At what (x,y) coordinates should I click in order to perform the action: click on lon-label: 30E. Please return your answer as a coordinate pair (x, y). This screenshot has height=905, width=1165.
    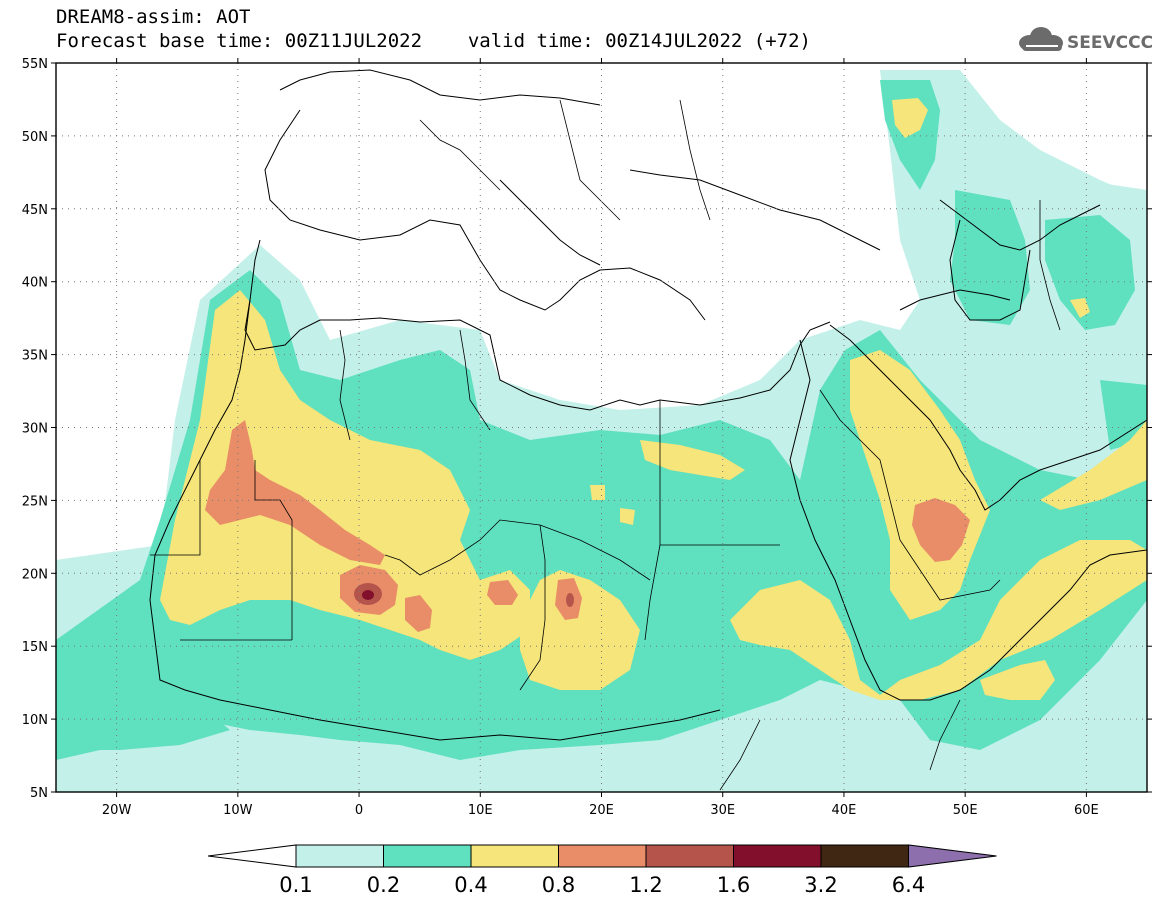
    Looking at the image, I should click on (722, 810).